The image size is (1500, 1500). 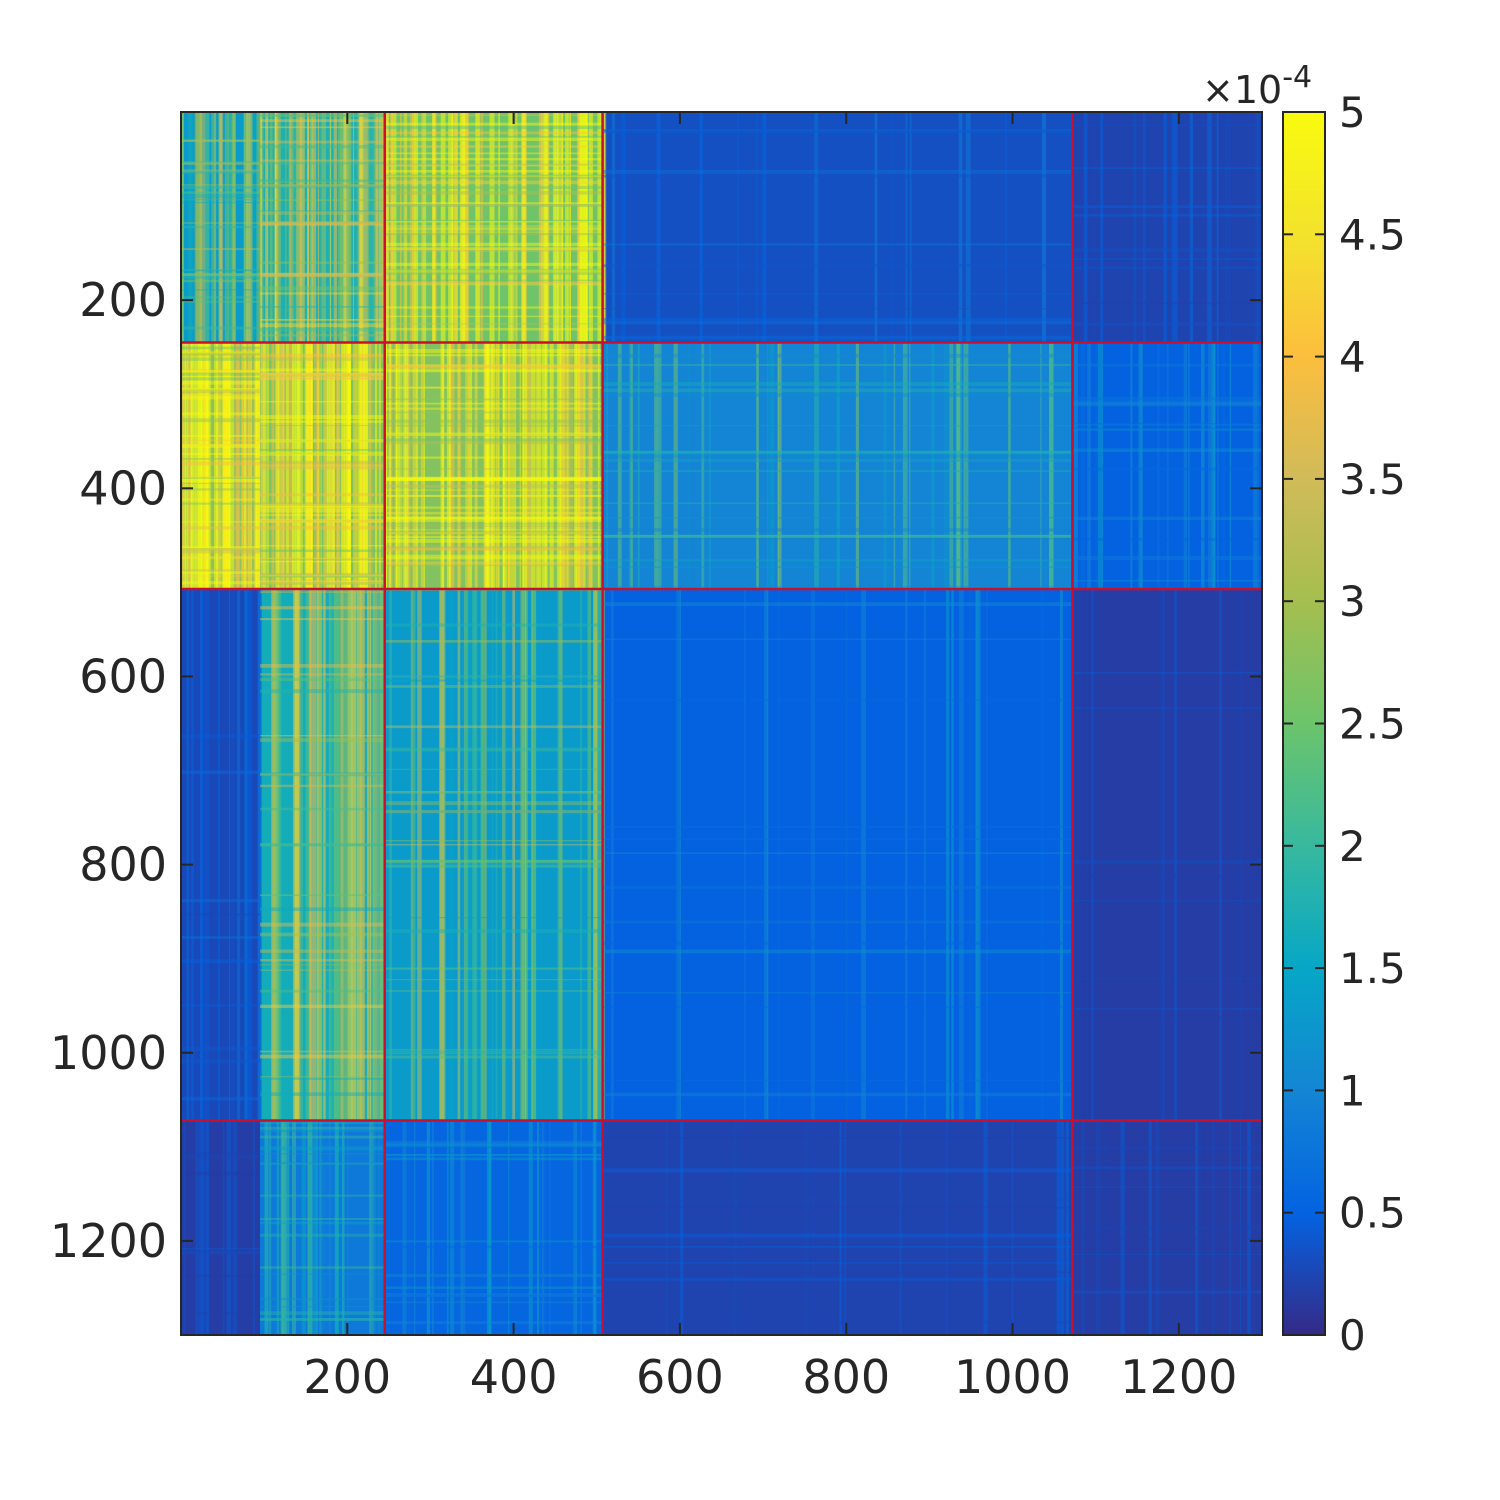 What do you see at coordinates (1167, 854) in the screenshot?
I see `heatmap-block-r2-c4` at bounding box center [1167, 854].